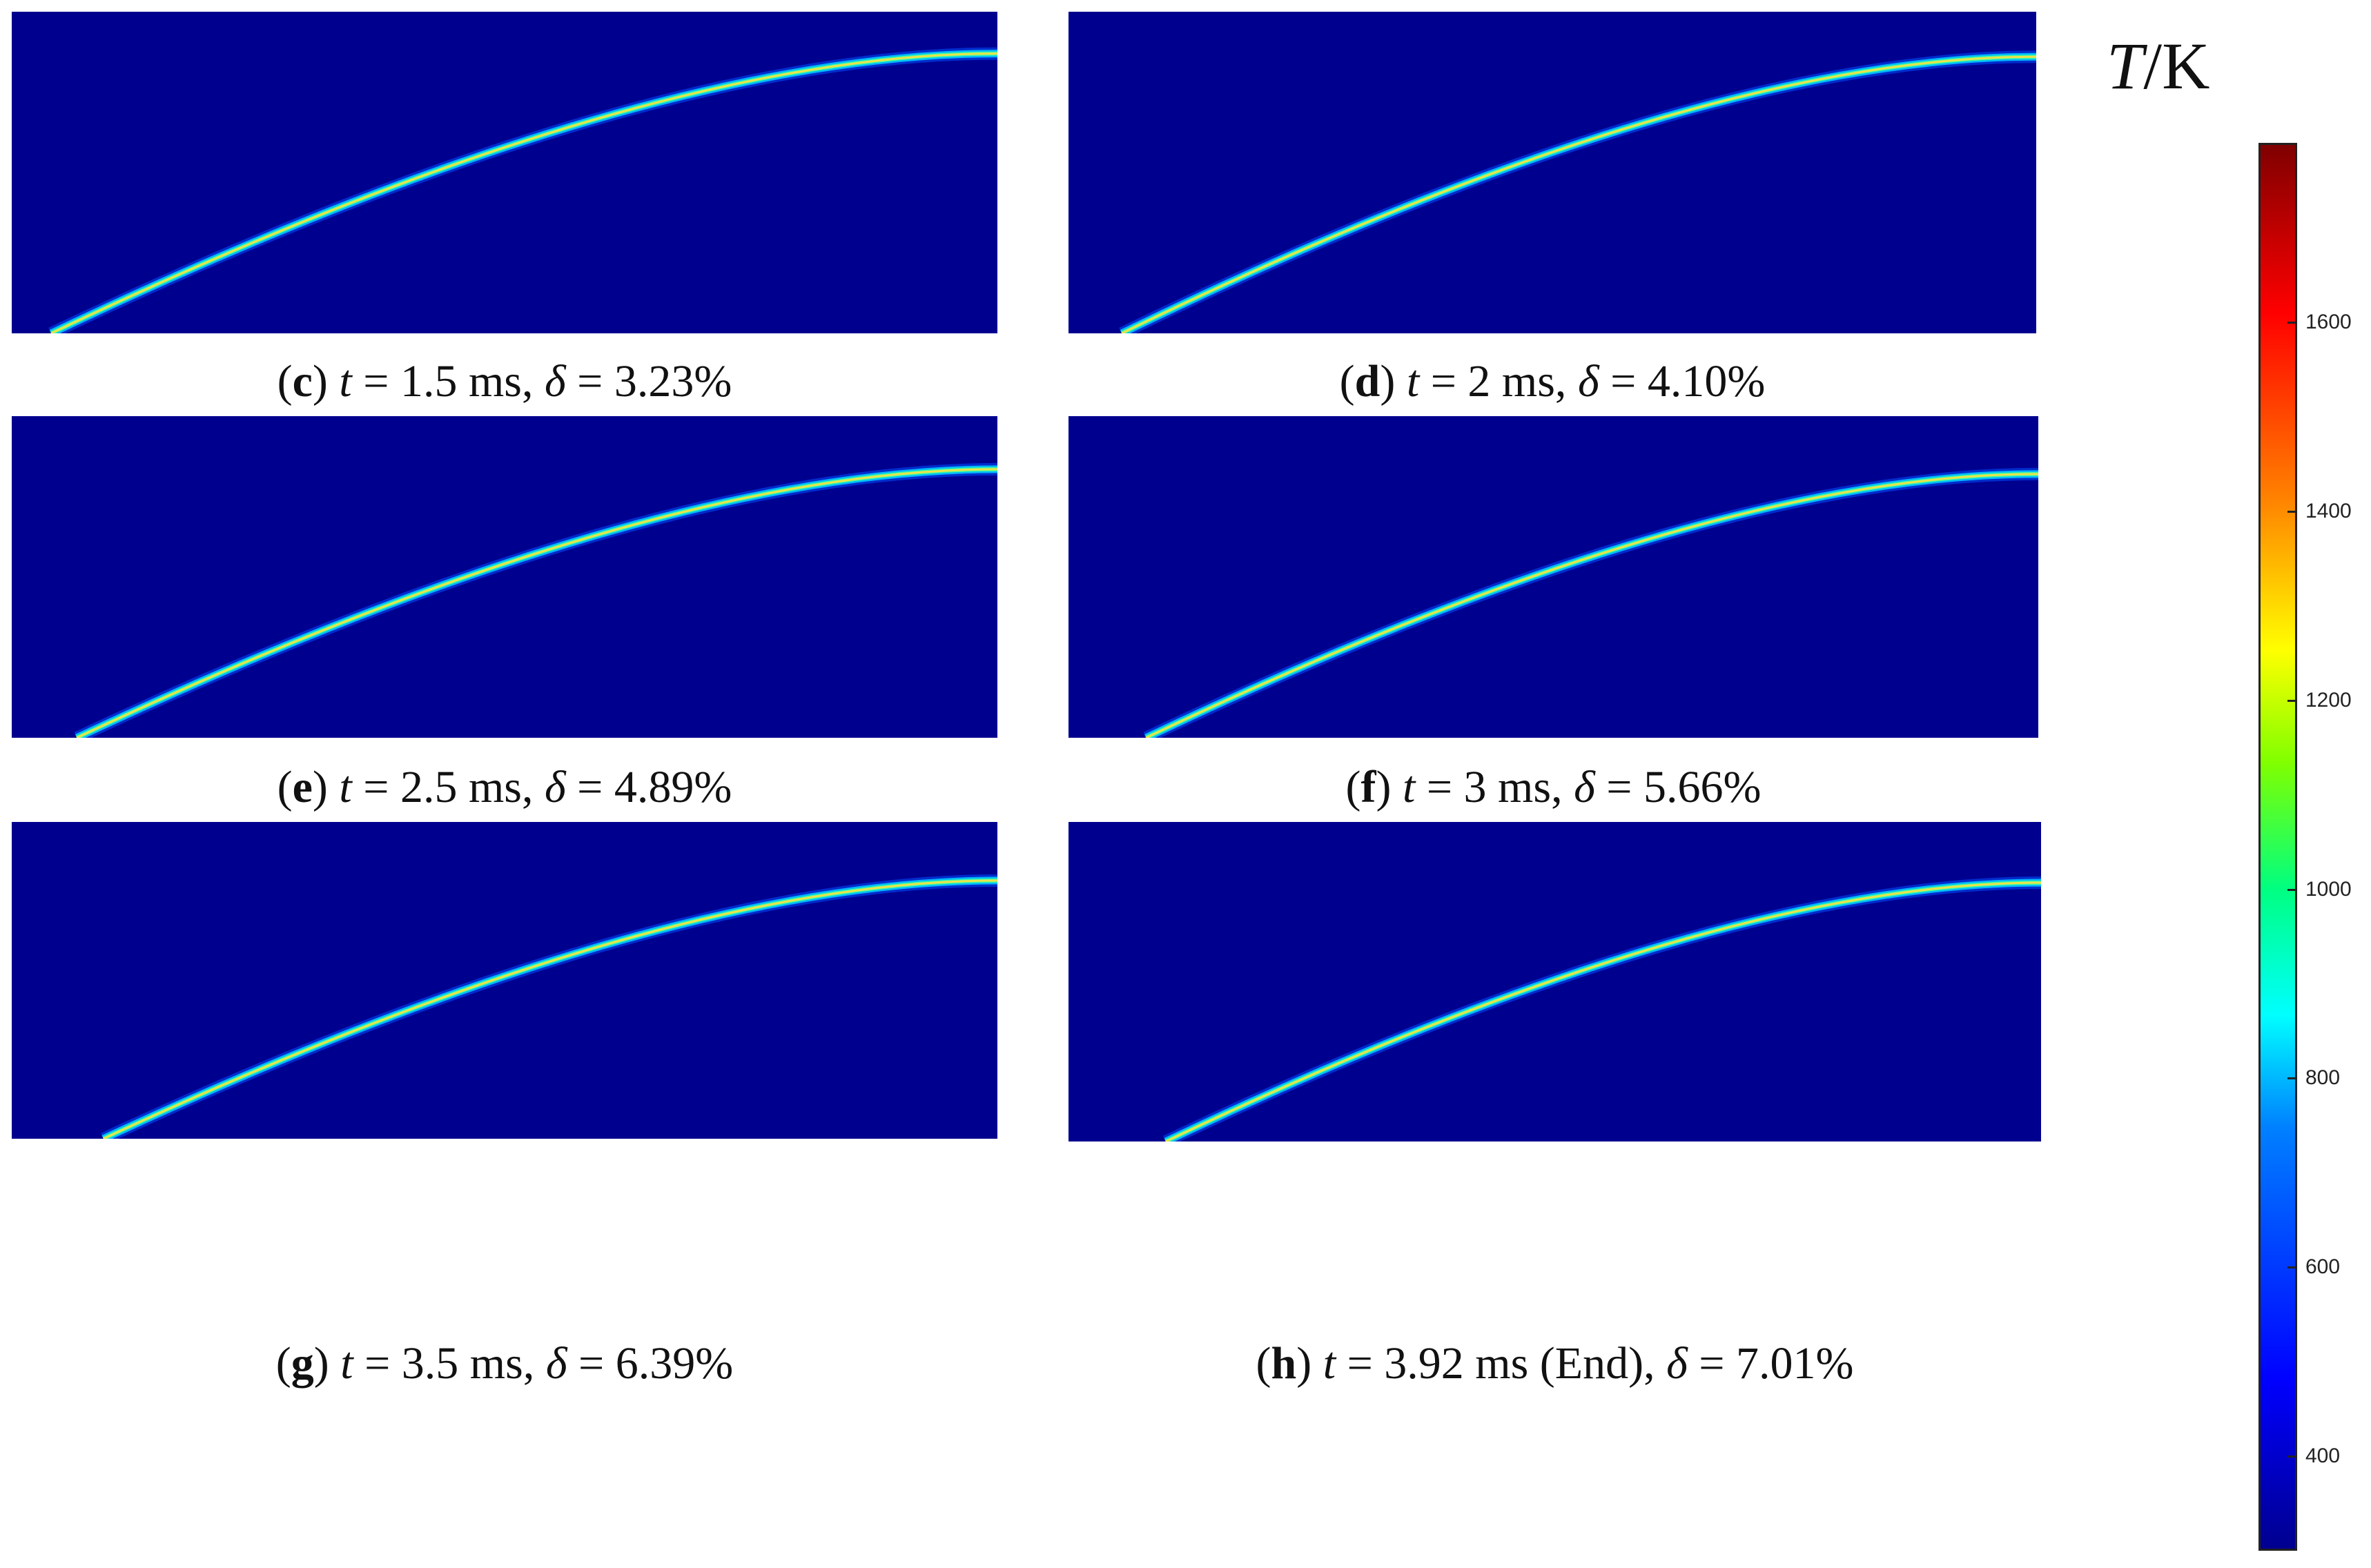  I want to click on temperature-field-e, so click(505, 577).